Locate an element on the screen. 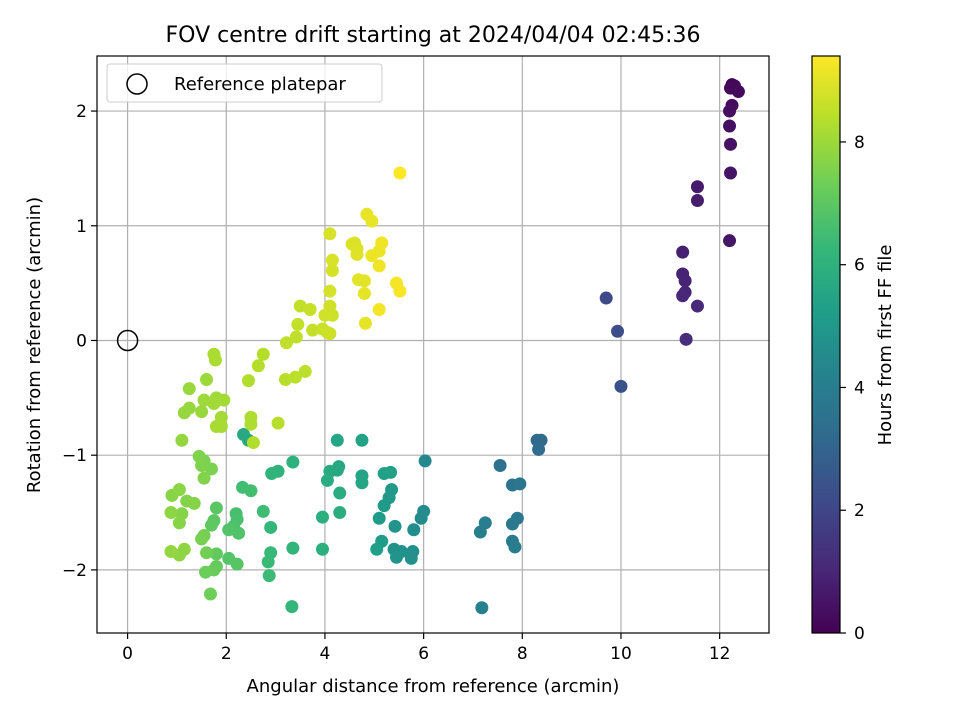 The image size is (960, 720). y-tick-label: 2 is located at coordinates (81, 112).